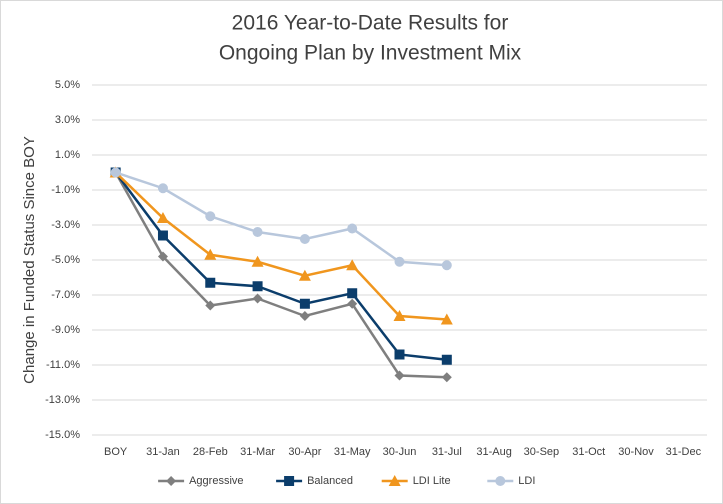  What do you see at coordinates (29, 260) in the screenshot?
I see `y-axis-label: Change in Funded Status Since BOY` at bounding box center [29, 260].